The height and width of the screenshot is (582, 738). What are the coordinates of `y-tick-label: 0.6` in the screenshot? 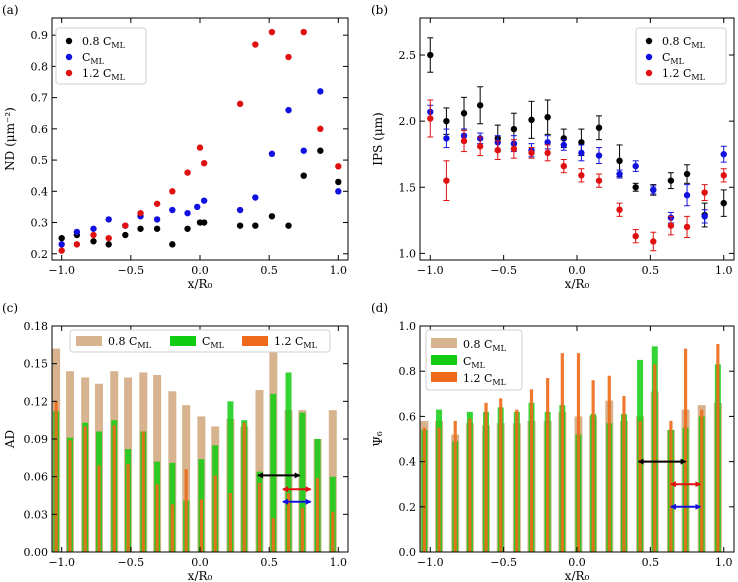 It's located at (40, 129).